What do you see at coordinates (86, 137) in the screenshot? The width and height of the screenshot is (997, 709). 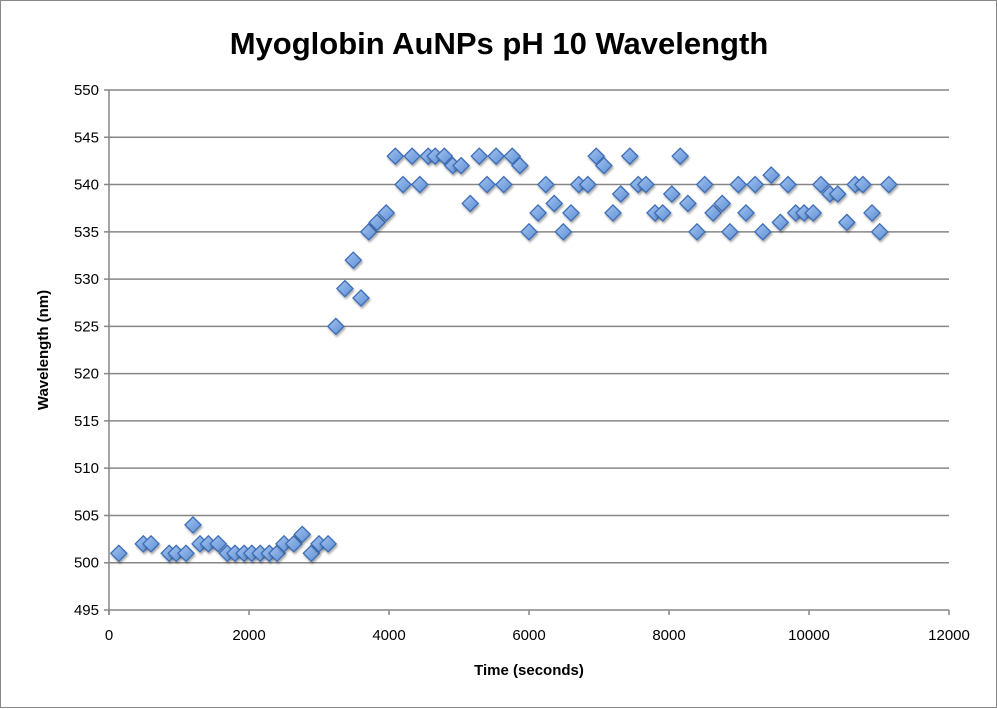 I see `y-tick-label: 545` at bounding box center [86, 137].